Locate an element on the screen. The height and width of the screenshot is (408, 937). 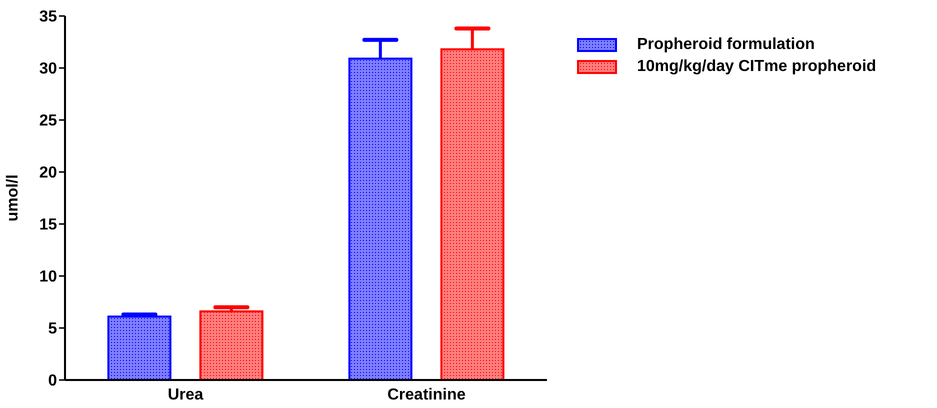
y-tick-label: 10 is located at coordinates (48, 277).